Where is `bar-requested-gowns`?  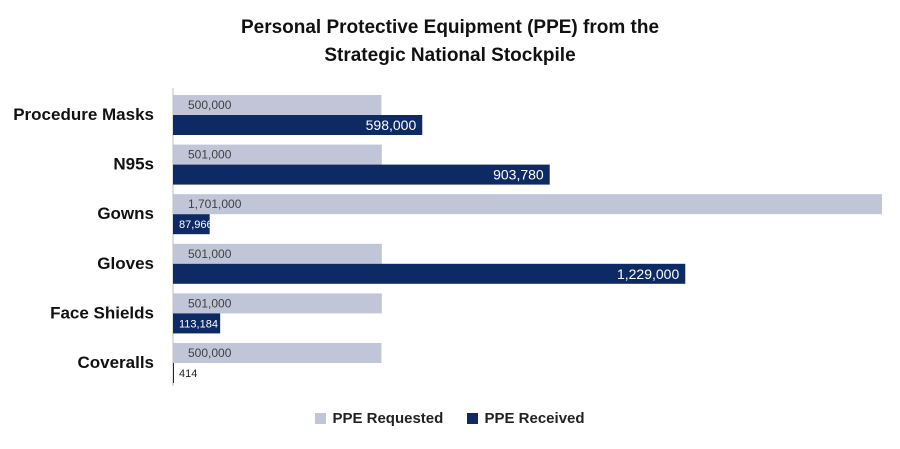
bar-requested-gowns is located at coordinates (527, 204).